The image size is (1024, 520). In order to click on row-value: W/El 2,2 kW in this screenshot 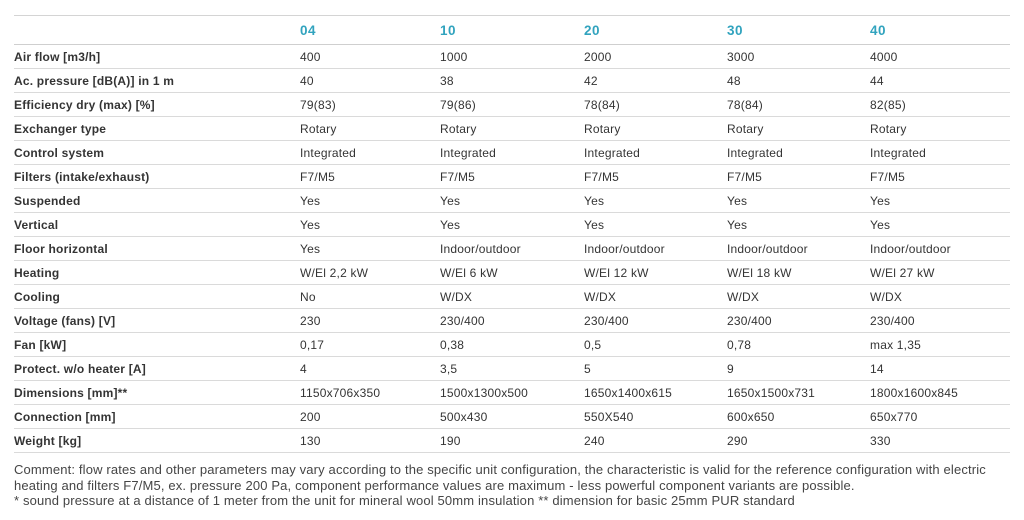, I will do `click(334, 272)`.